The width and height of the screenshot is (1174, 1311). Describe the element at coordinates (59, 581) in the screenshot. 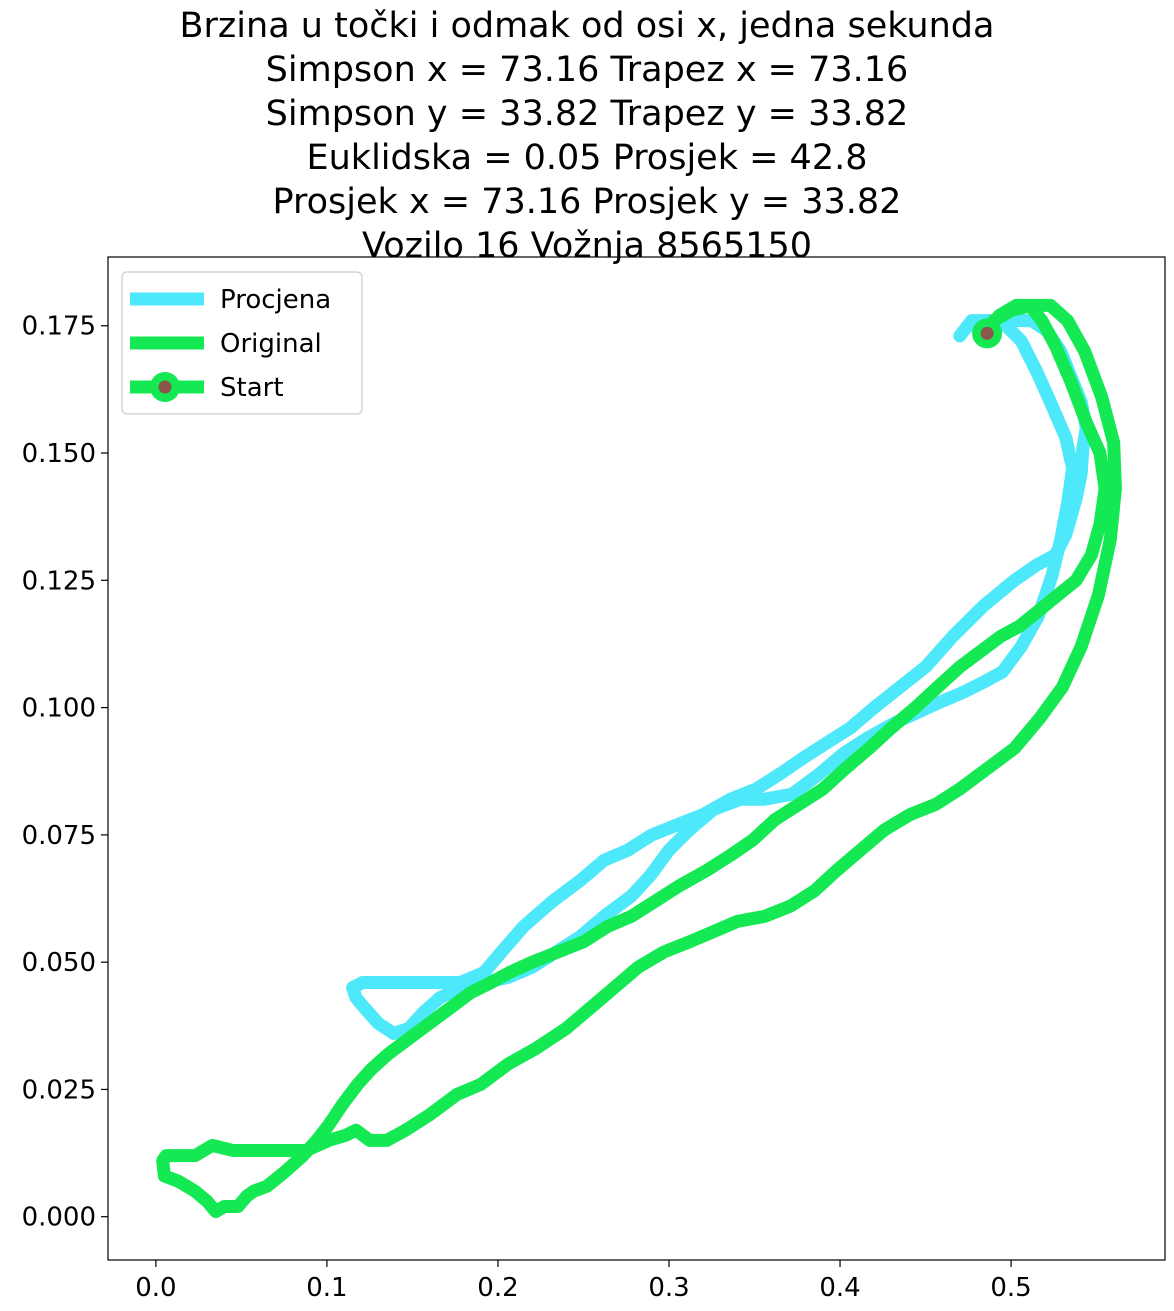

I see `y-tick-label: 0.125` at that location.